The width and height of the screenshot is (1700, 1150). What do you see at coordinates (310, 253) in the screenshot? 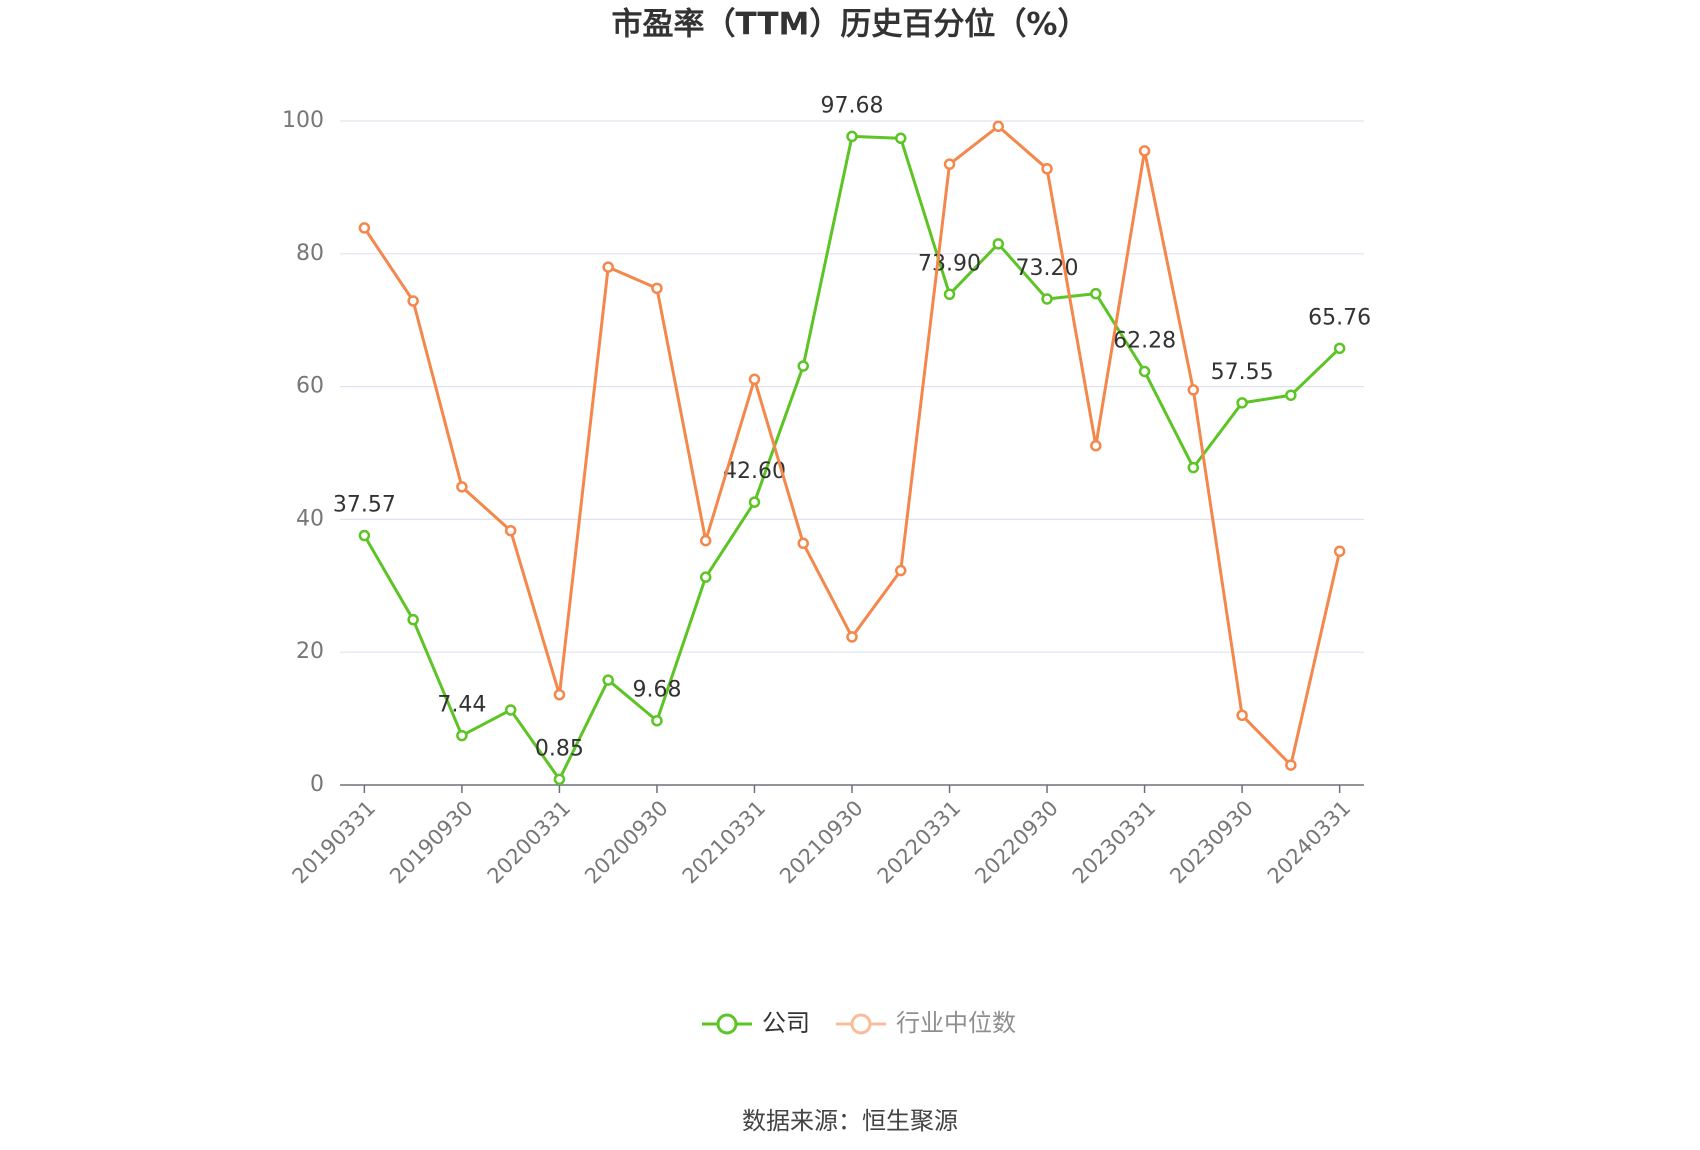
I see `y-tick-label: 80` at bounding box center [310, 253].